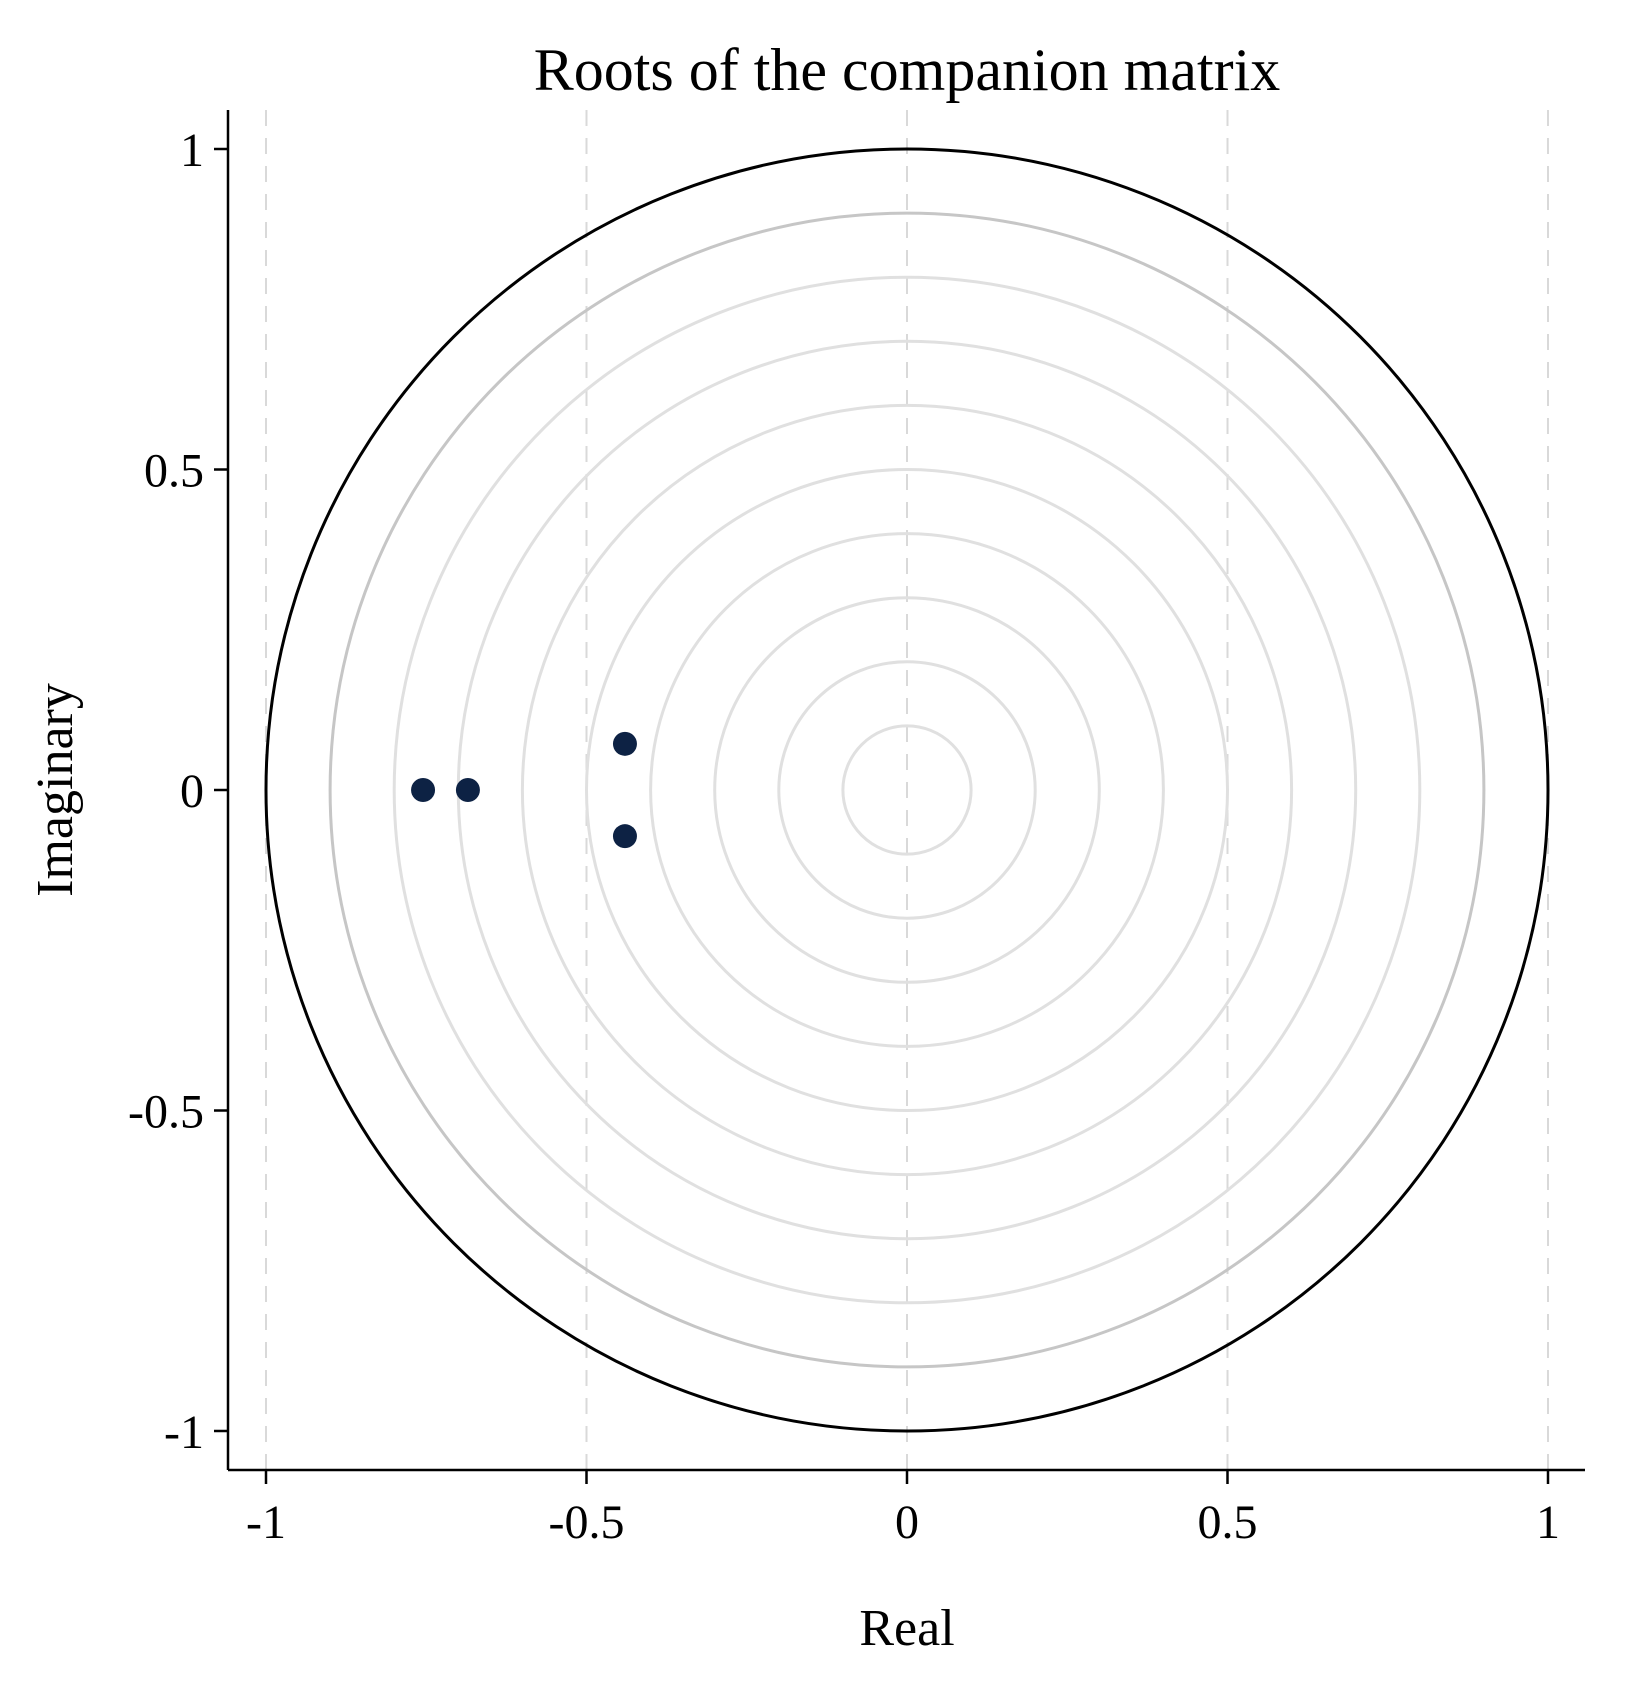 The width and height of the screenshot is (1630, 1682). Describe the element at coordinates (1548, 1522) in the screenshot. I see `x-tick-label-4: 1` at that location.